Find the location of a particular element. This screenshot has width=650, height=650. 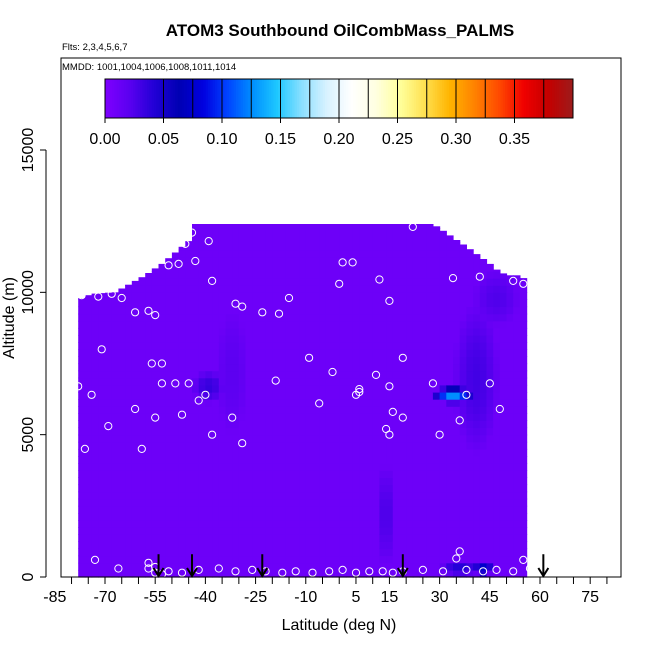

y-tick-label: 0 is located at coordinates (28, 576).